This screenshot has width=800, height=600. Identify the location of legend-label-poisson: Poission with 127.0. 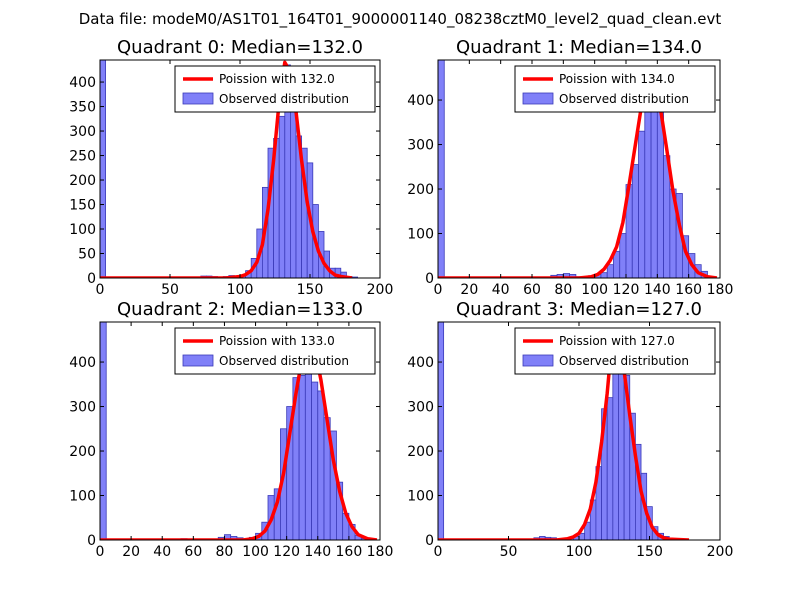
(617, 341).